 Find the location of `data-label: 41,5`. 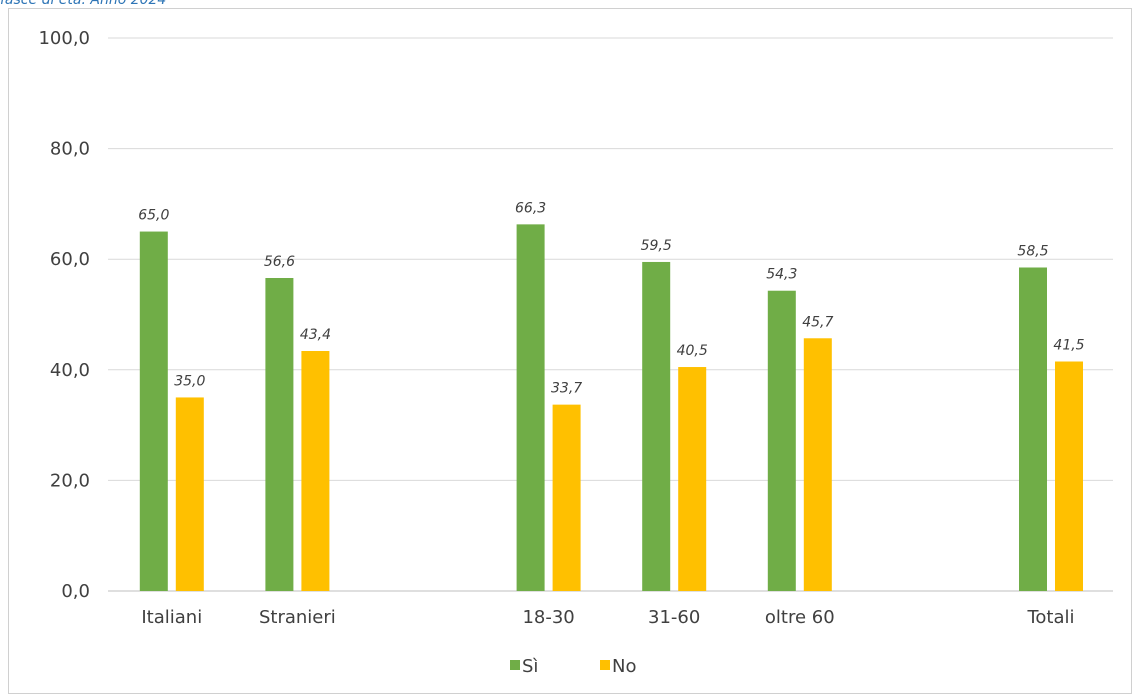

data-label: 41,5 is located at coordinates (1068, 346).